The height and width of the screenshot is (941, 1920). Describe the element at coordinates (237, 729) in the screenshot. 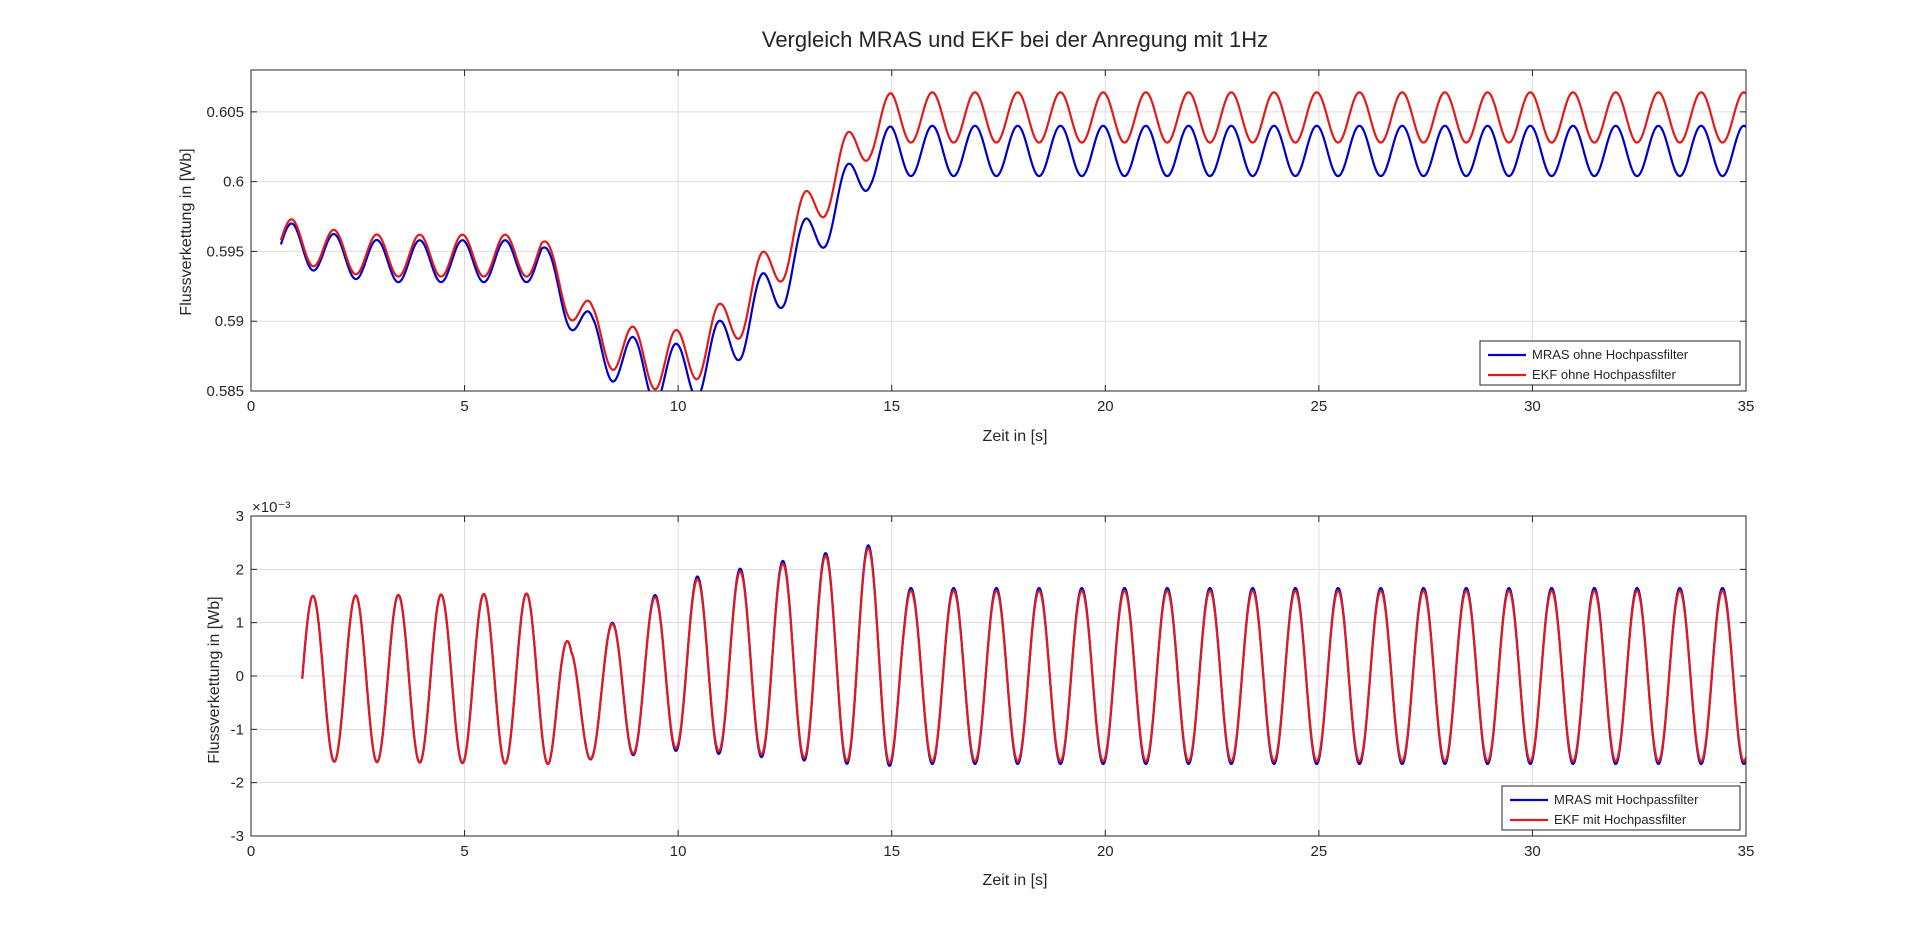

I see `y-tick-label: -1` at that location.